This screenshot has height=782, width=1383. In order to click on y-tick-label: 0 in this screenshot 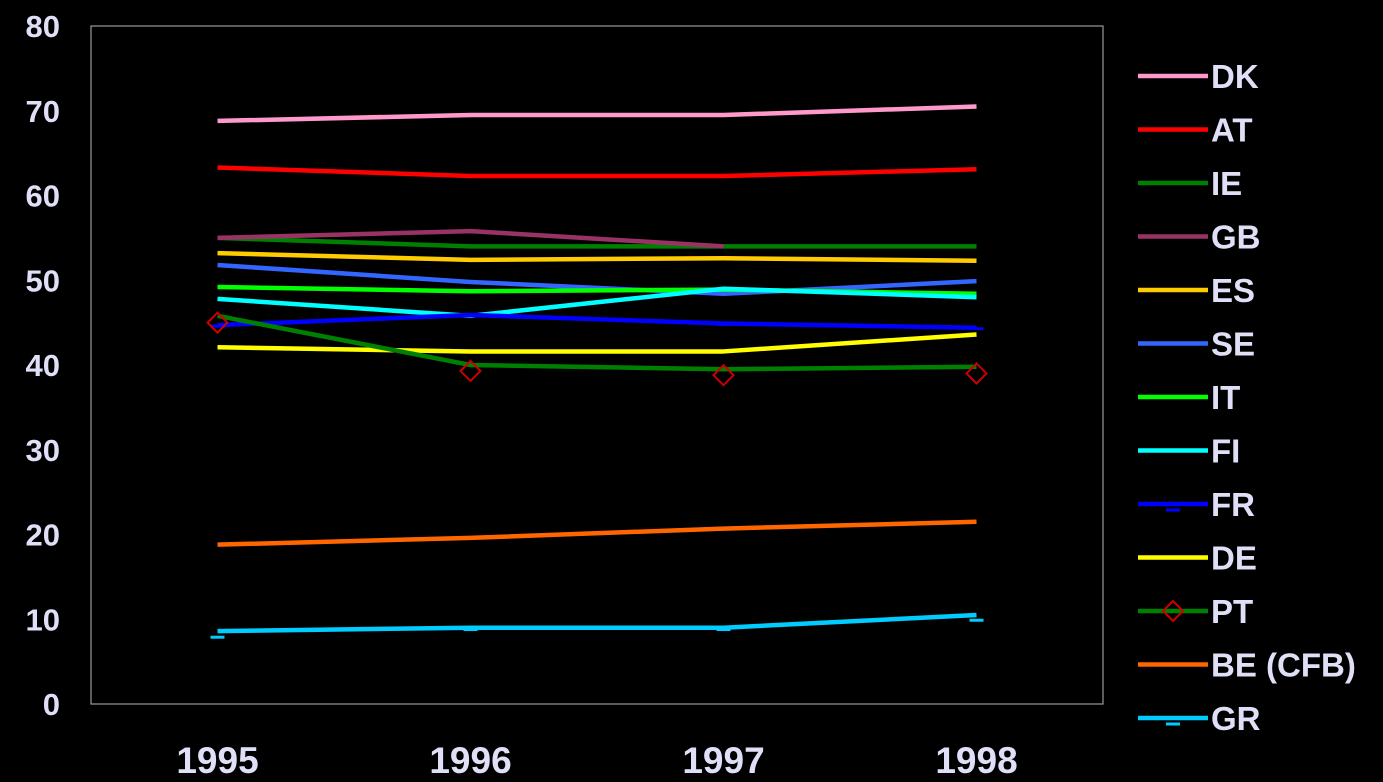, I will do `click(51, 704)`.